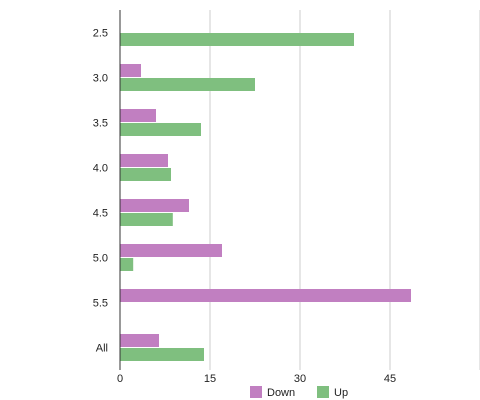  Describe the element at coordinates (120, 379) in the screenshot. I see `x-tick-label: 0` at that location.